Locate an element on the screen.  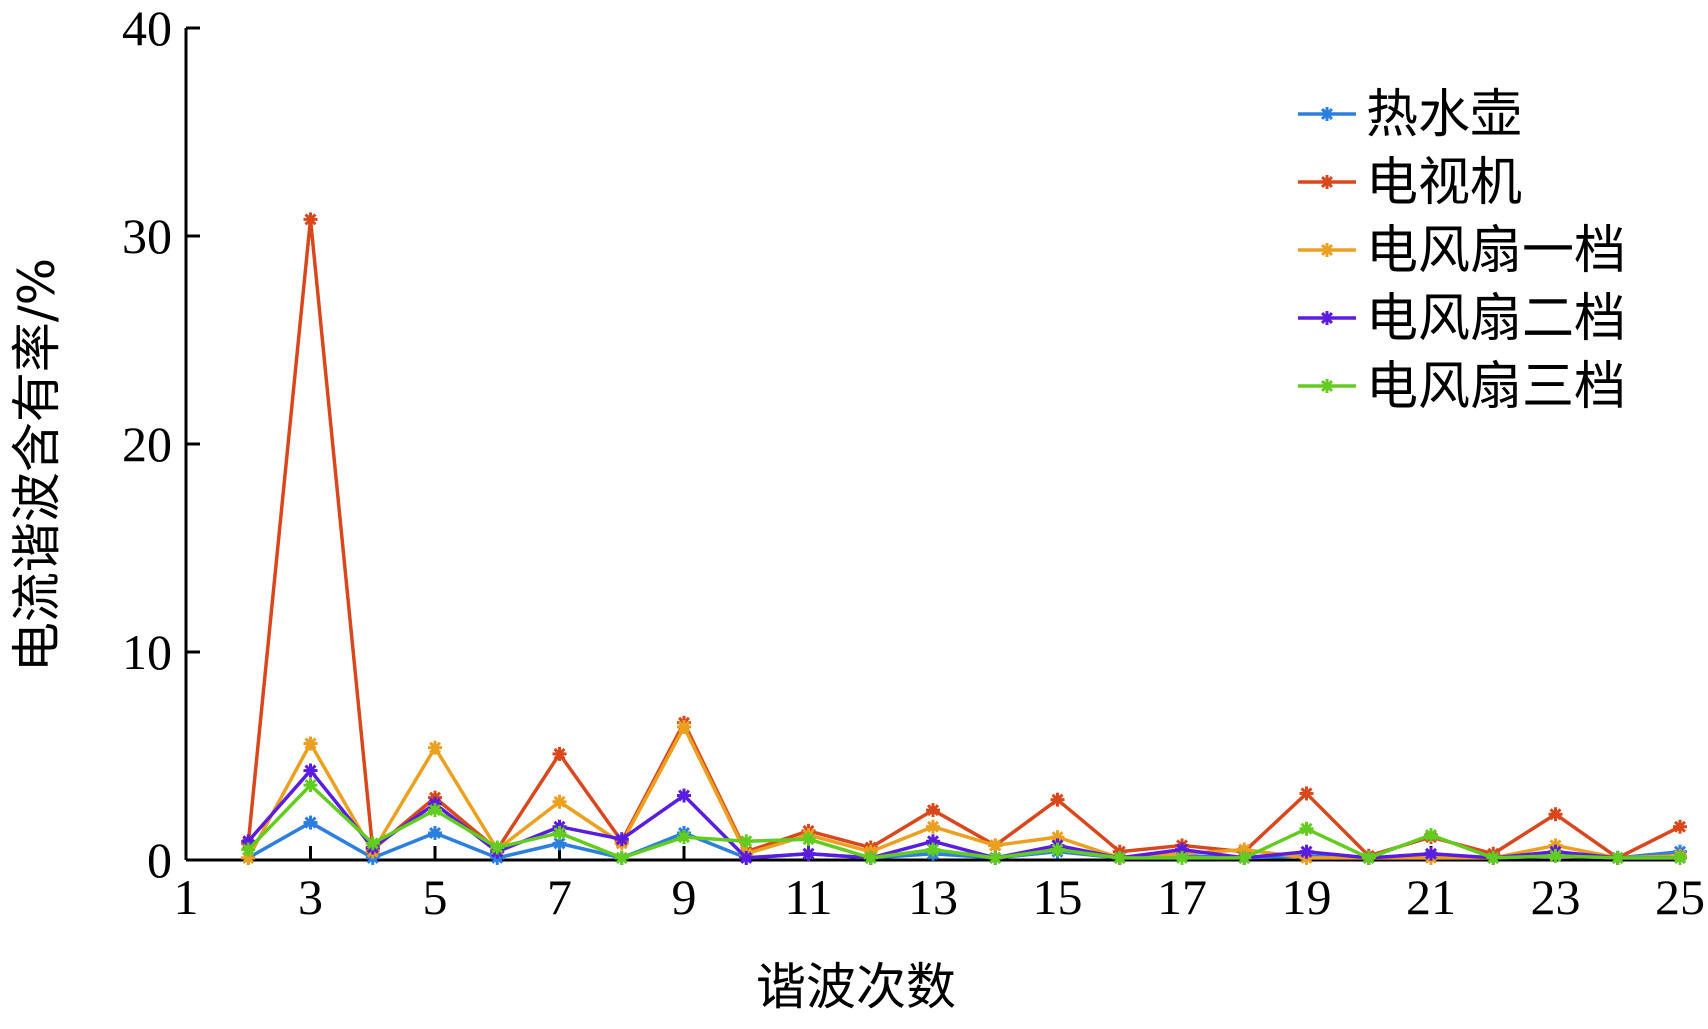
legend-item: 电风扇三档 is located at coordinates (1462, 387).